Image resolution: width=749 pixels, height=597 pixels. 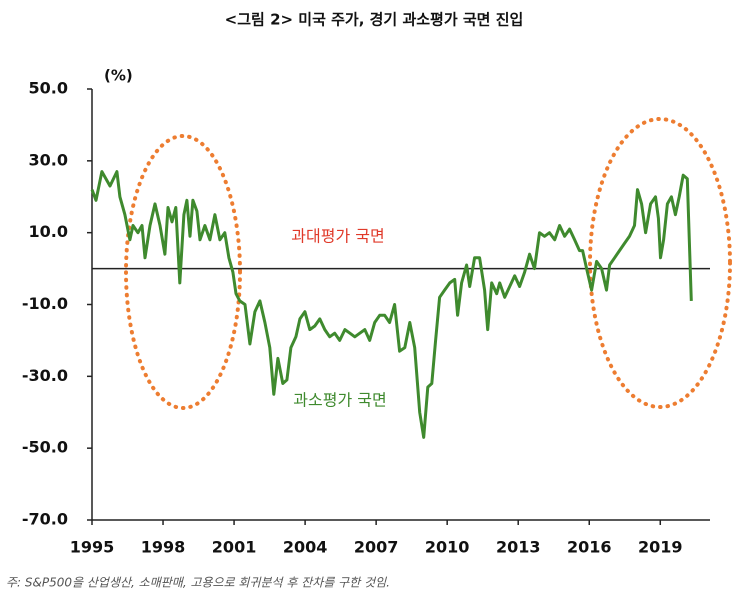 I want to click on x-tick-label: 2010, so click(x=447, y=547).